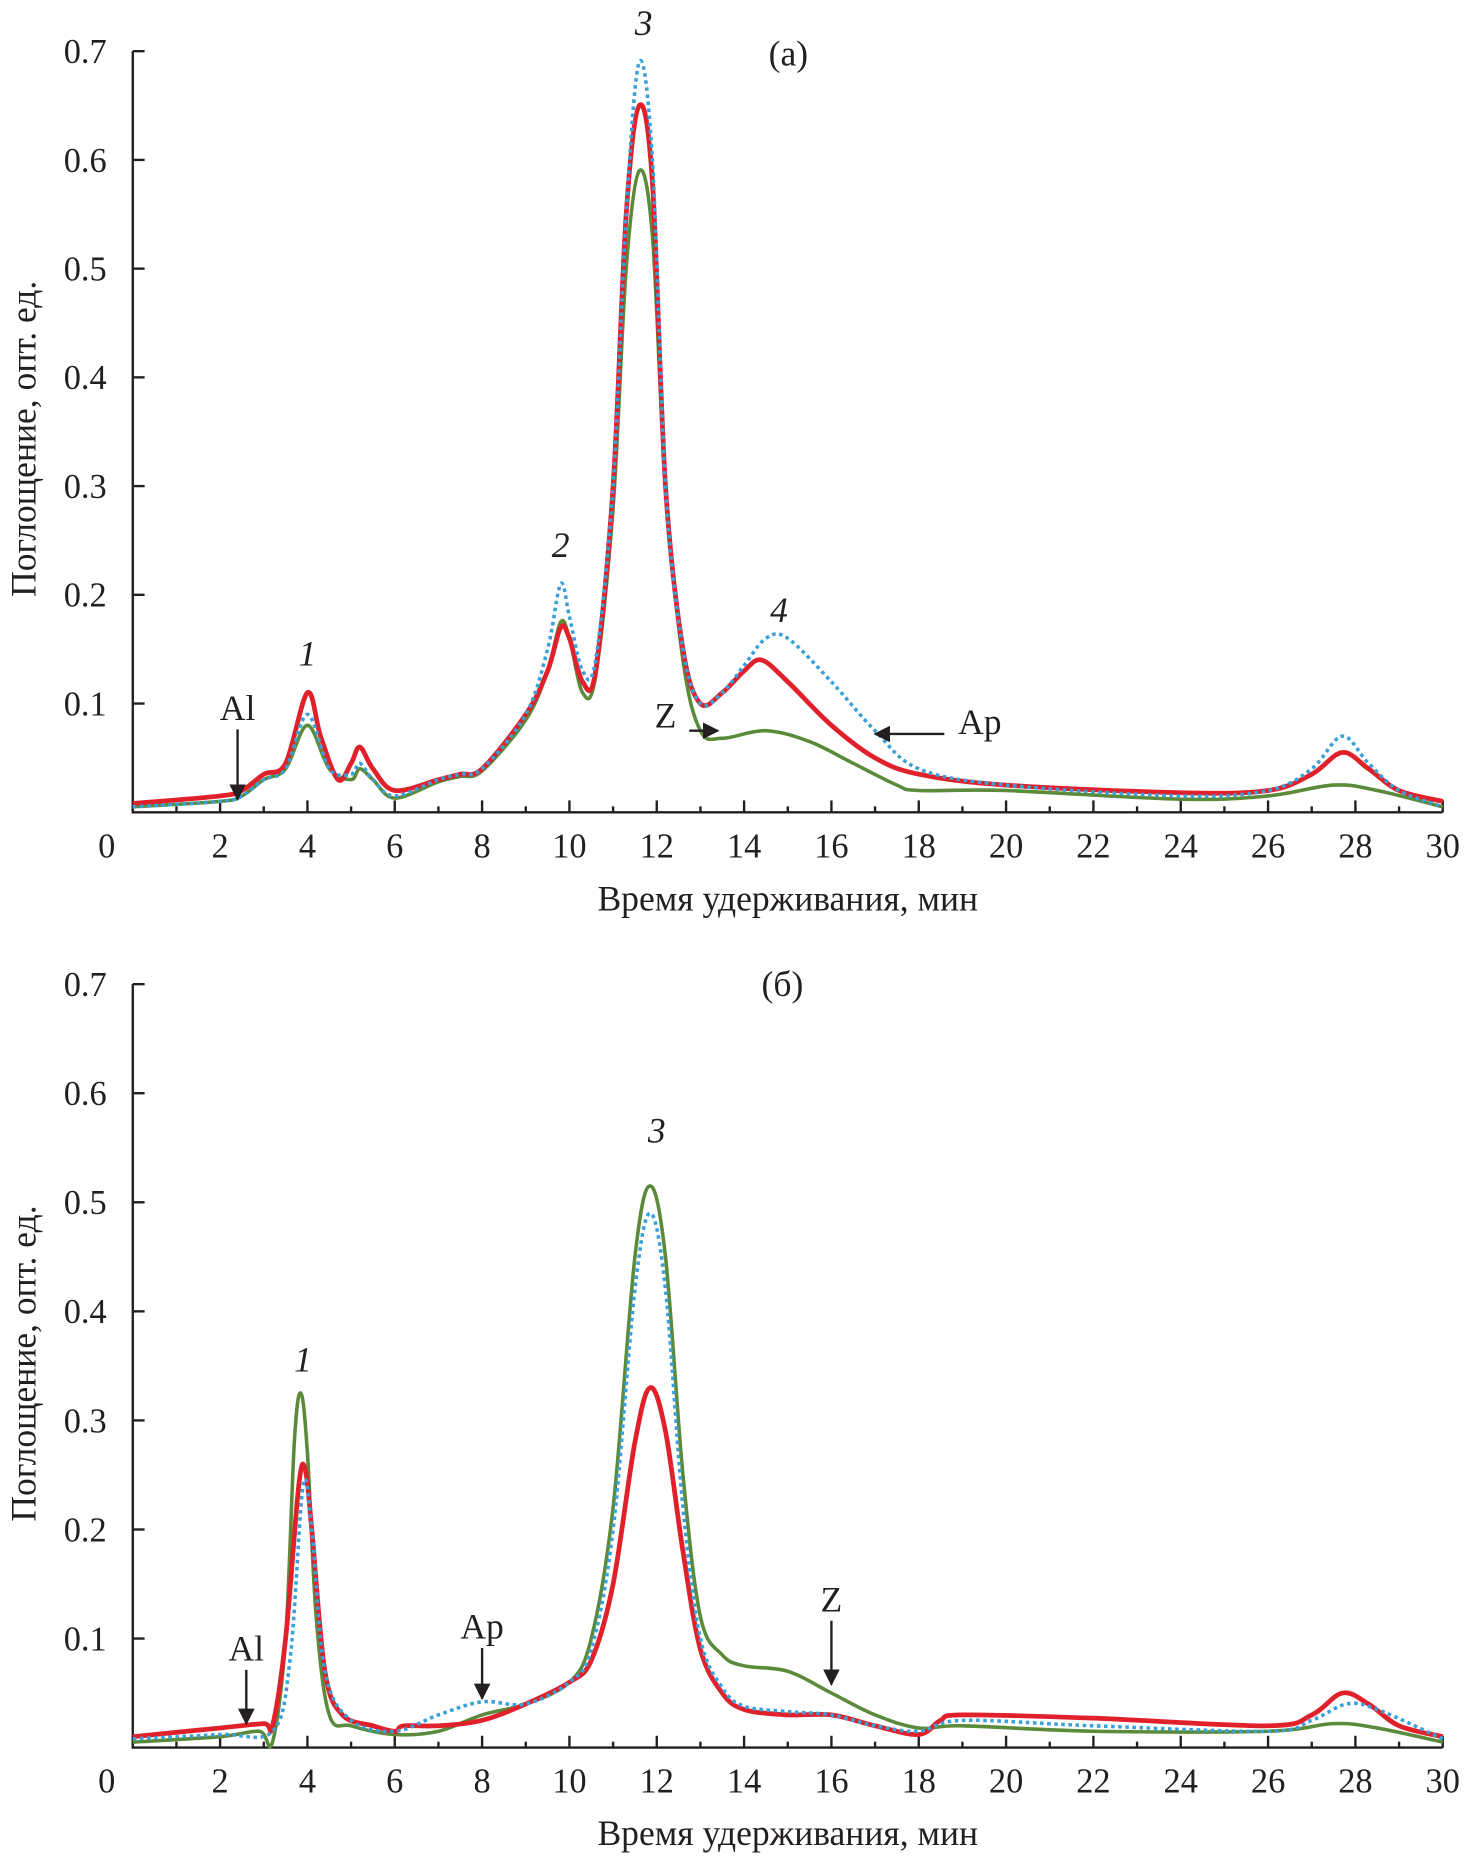 Image resolution: width=1470 pixels, height=1864 pixels. Describe the element at coordinates (788, 53) in the screenshot. I see `panel-label: (а)` at that location.